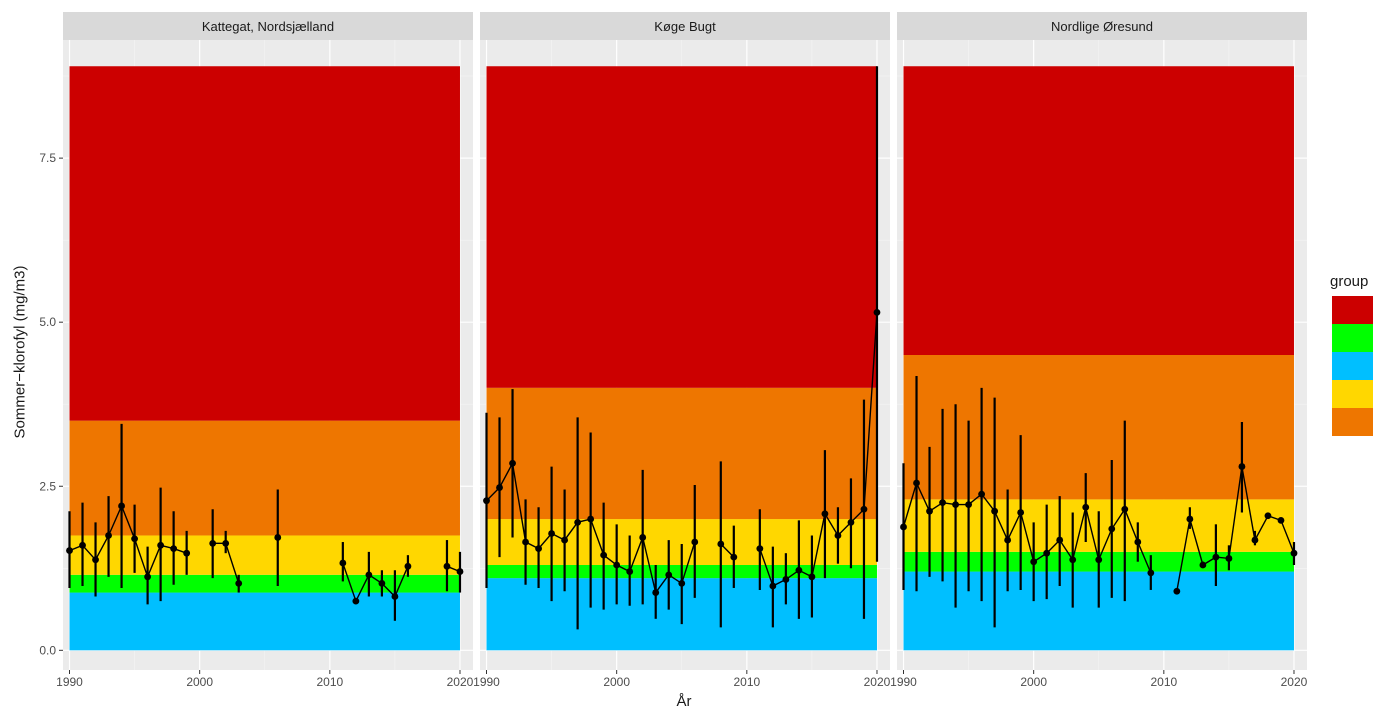 This screenshot has height=713, width=1373. What do you see at coordinates (1294, 682) in the screenshot?
I see `x-tick-label: 2020` at bounding box center [1294, 682].